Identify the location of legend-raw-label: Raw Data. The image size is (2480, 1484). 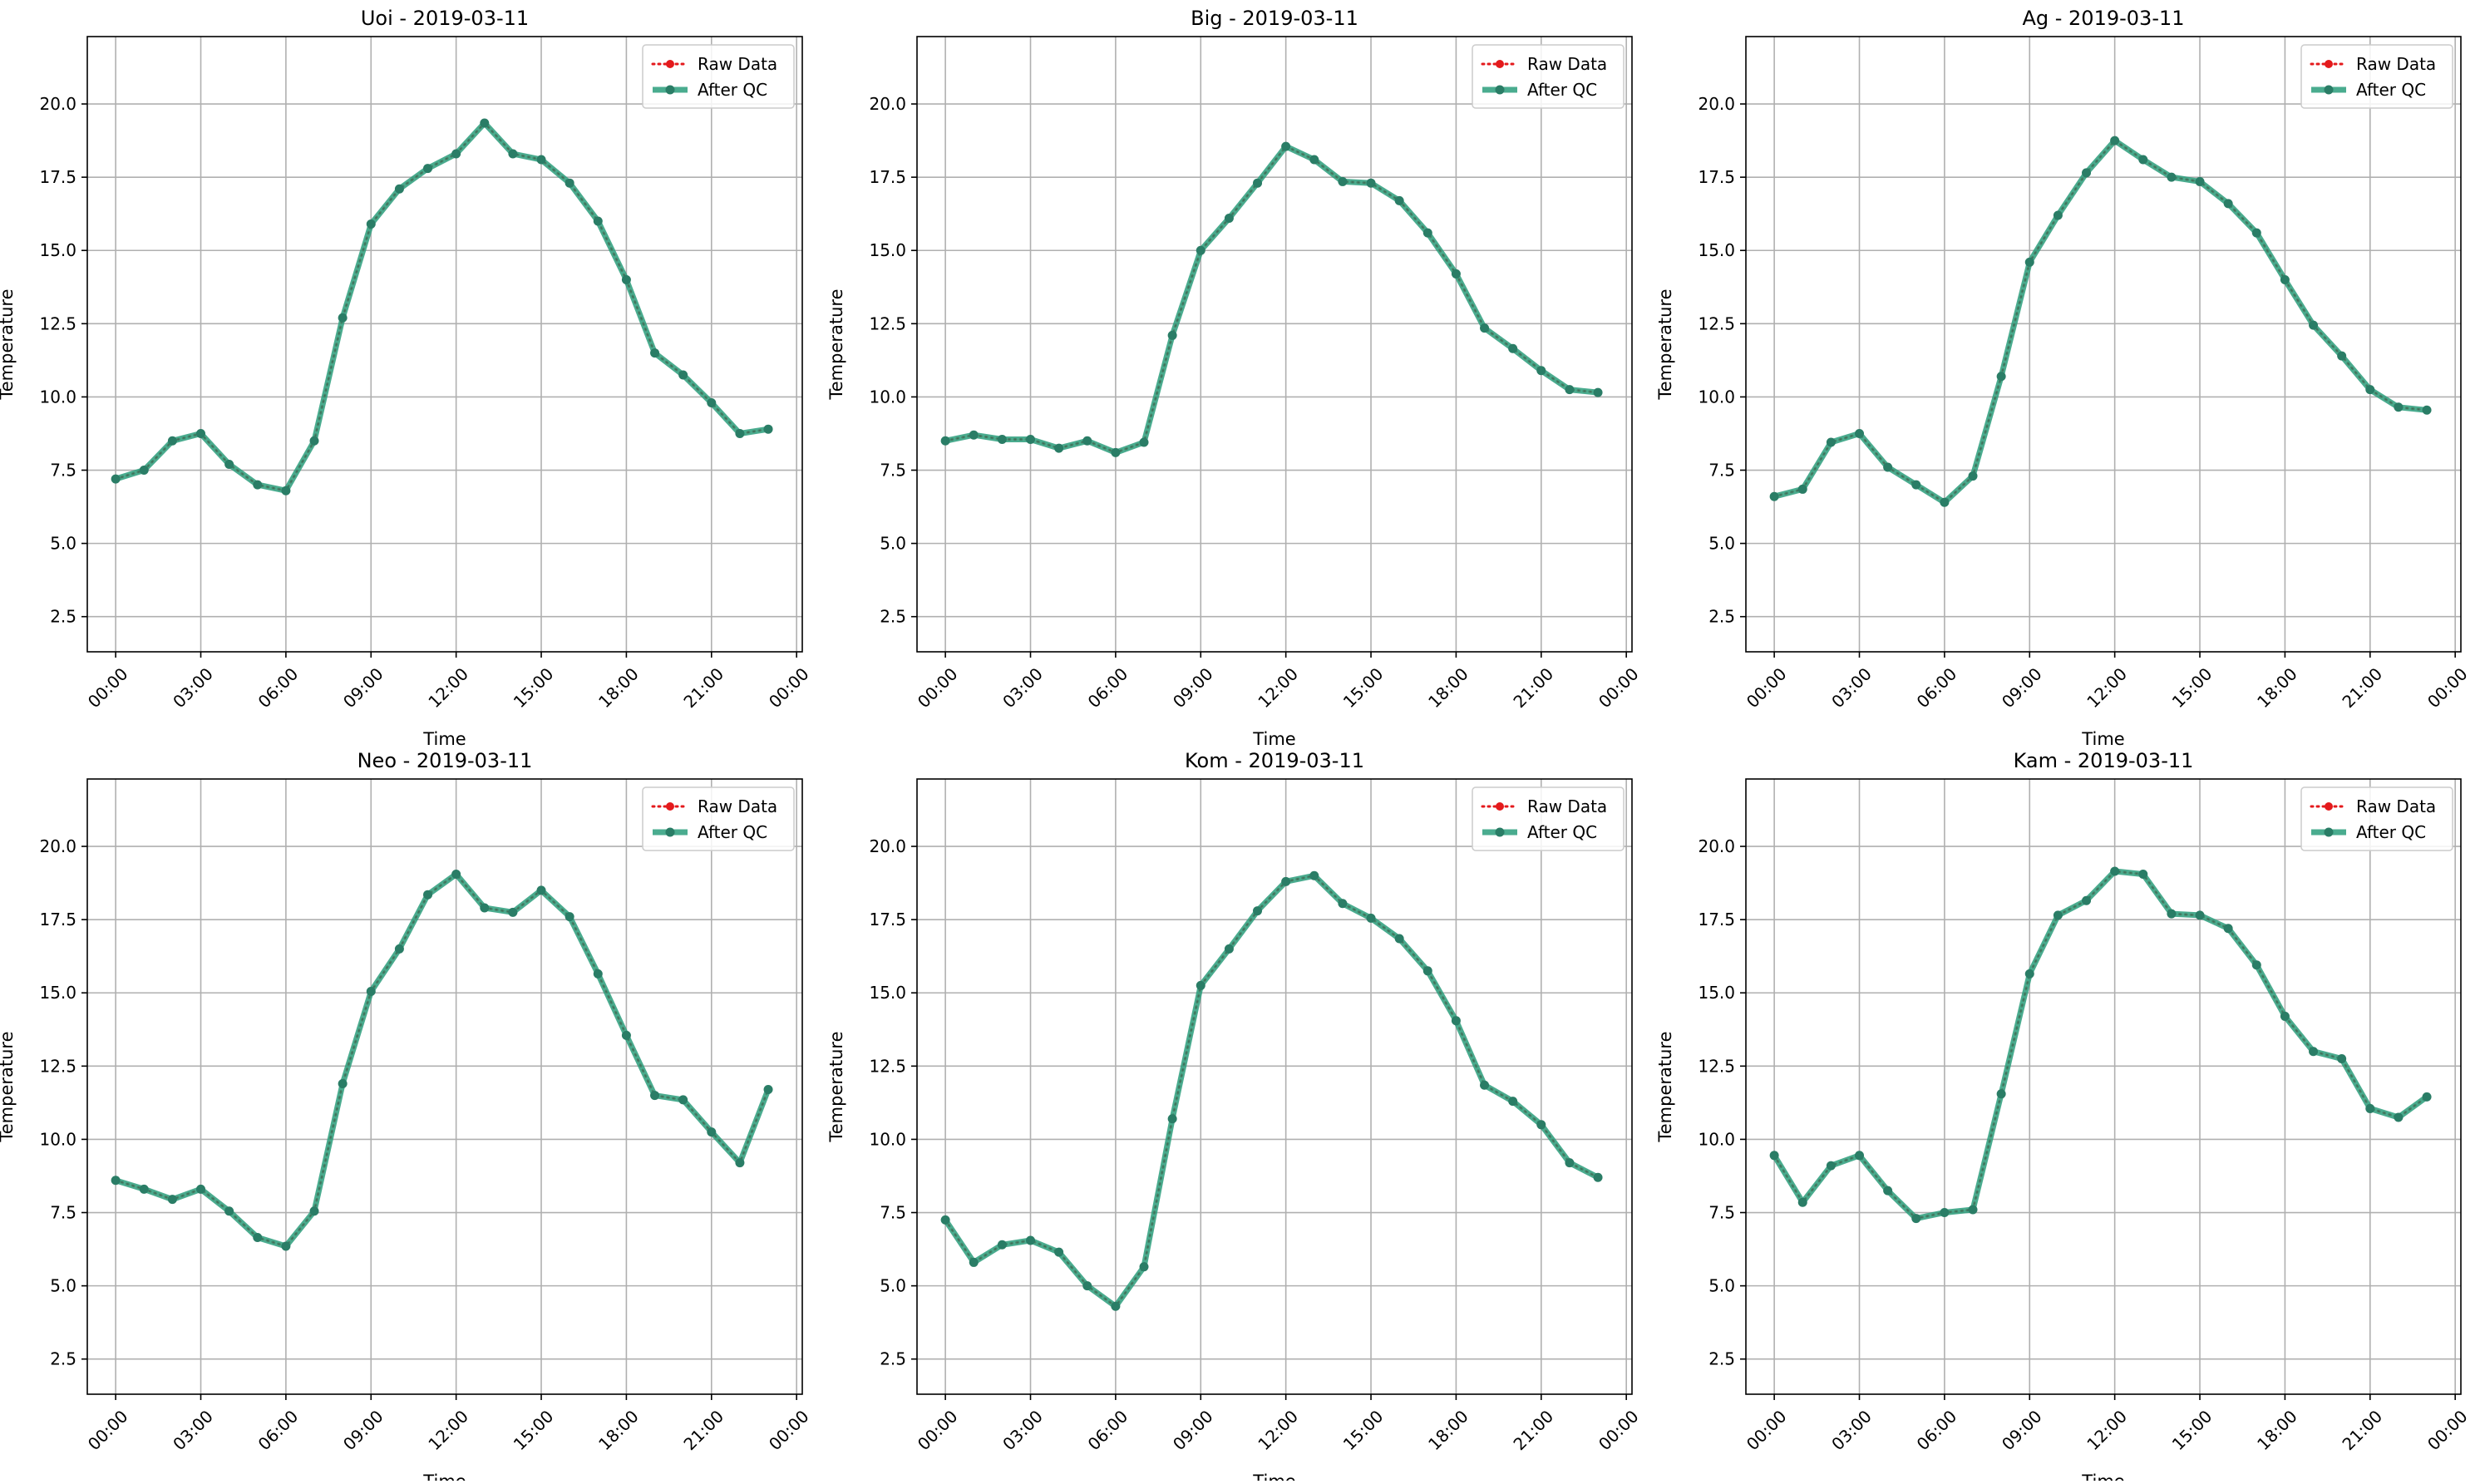
(2396, 806).